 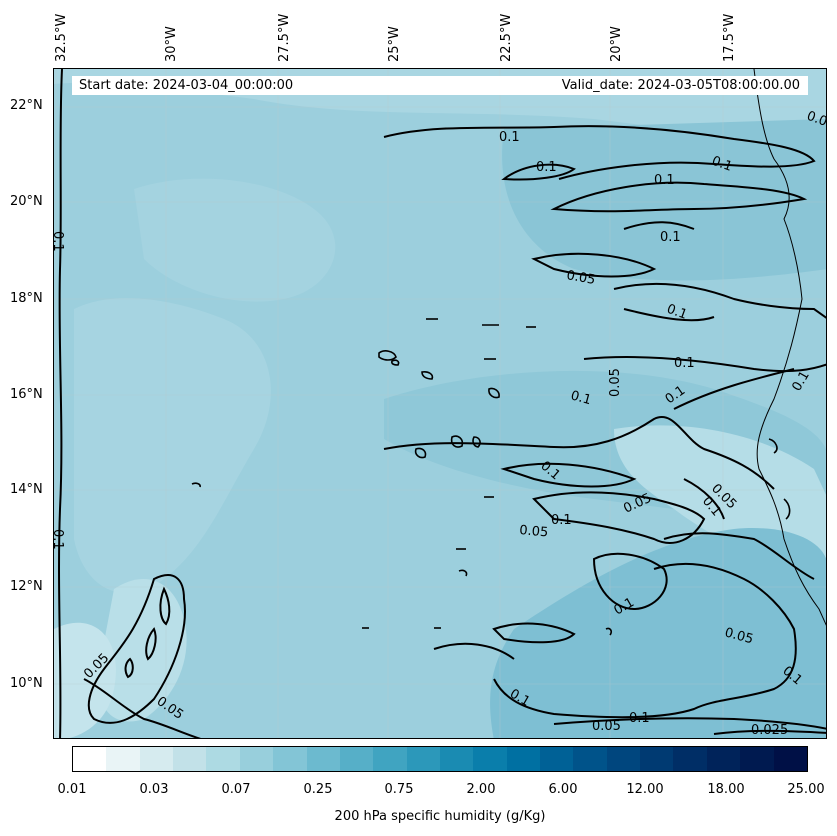 What do you see at coordinates (563, 789) in the screenshot?
I see `colorbar-tick: 6.00` at bounding box center [563, 789].